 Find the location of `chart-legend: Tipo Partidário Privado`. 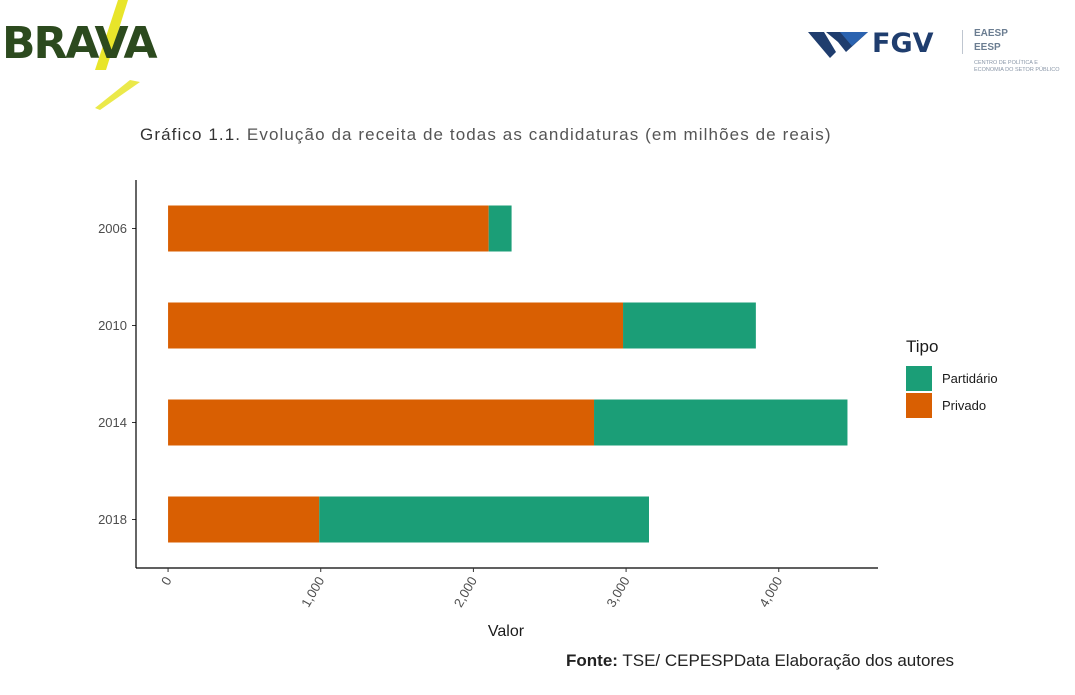

chart-legend: Tipo Partidário Privado is located at coordinates (966, 378).